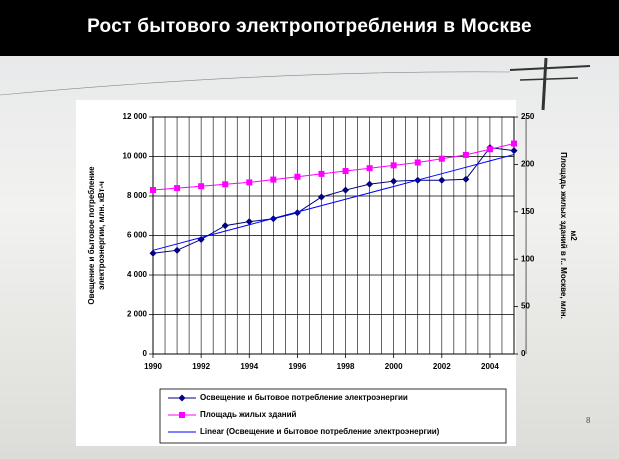  I want to click on y-axis-label: электроэнергии, млн. кВт-ч, so click(101, 235).